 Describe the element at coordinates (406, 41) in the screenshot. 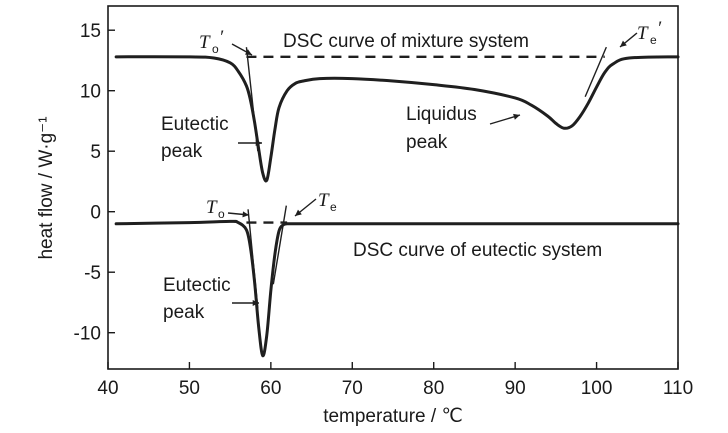

I see `mixture-curve-label: DSC curve of mixture system` at that location.